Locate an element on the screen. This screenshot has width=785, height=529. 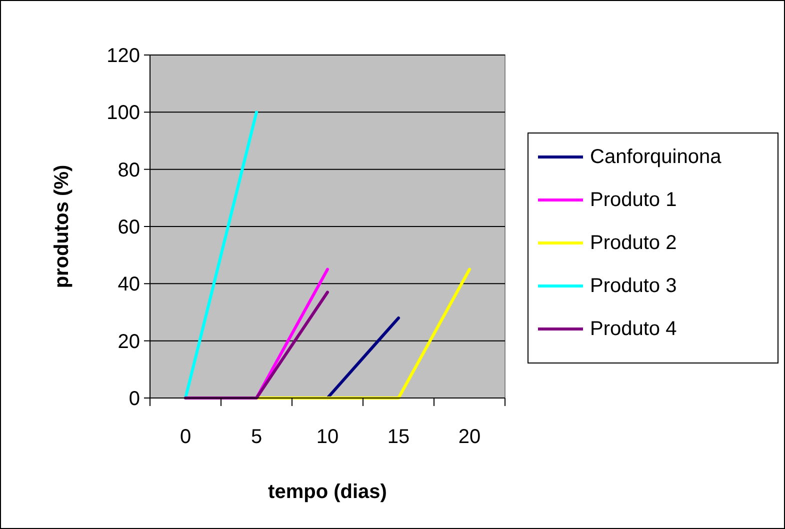
y-tick-label: 0 is located at coordinates (134, 399).